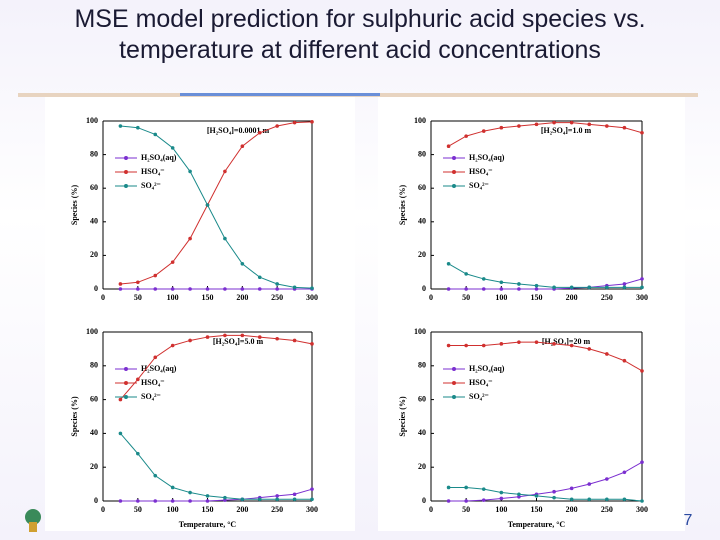 The image size is (720, 540). Describe the element at coordinates (153, 171) in the screenshot. I see `legend-label: HSO₄⁻` at that location.